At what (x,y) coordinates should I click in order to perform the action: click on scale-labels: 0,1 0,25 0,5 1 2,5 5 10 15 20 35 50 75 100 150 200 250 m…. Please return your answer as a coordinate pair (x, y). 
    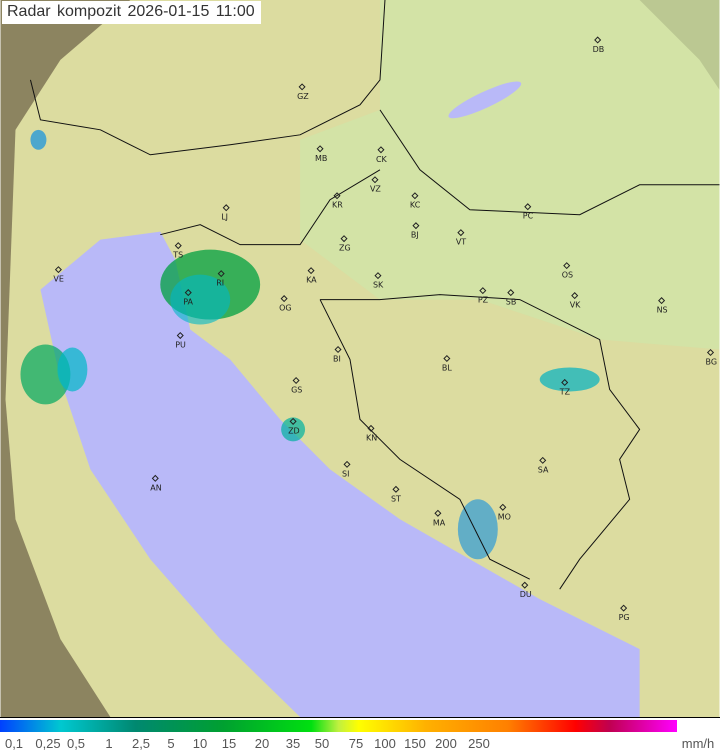
    Looking at the image, I should click on (360, 743).